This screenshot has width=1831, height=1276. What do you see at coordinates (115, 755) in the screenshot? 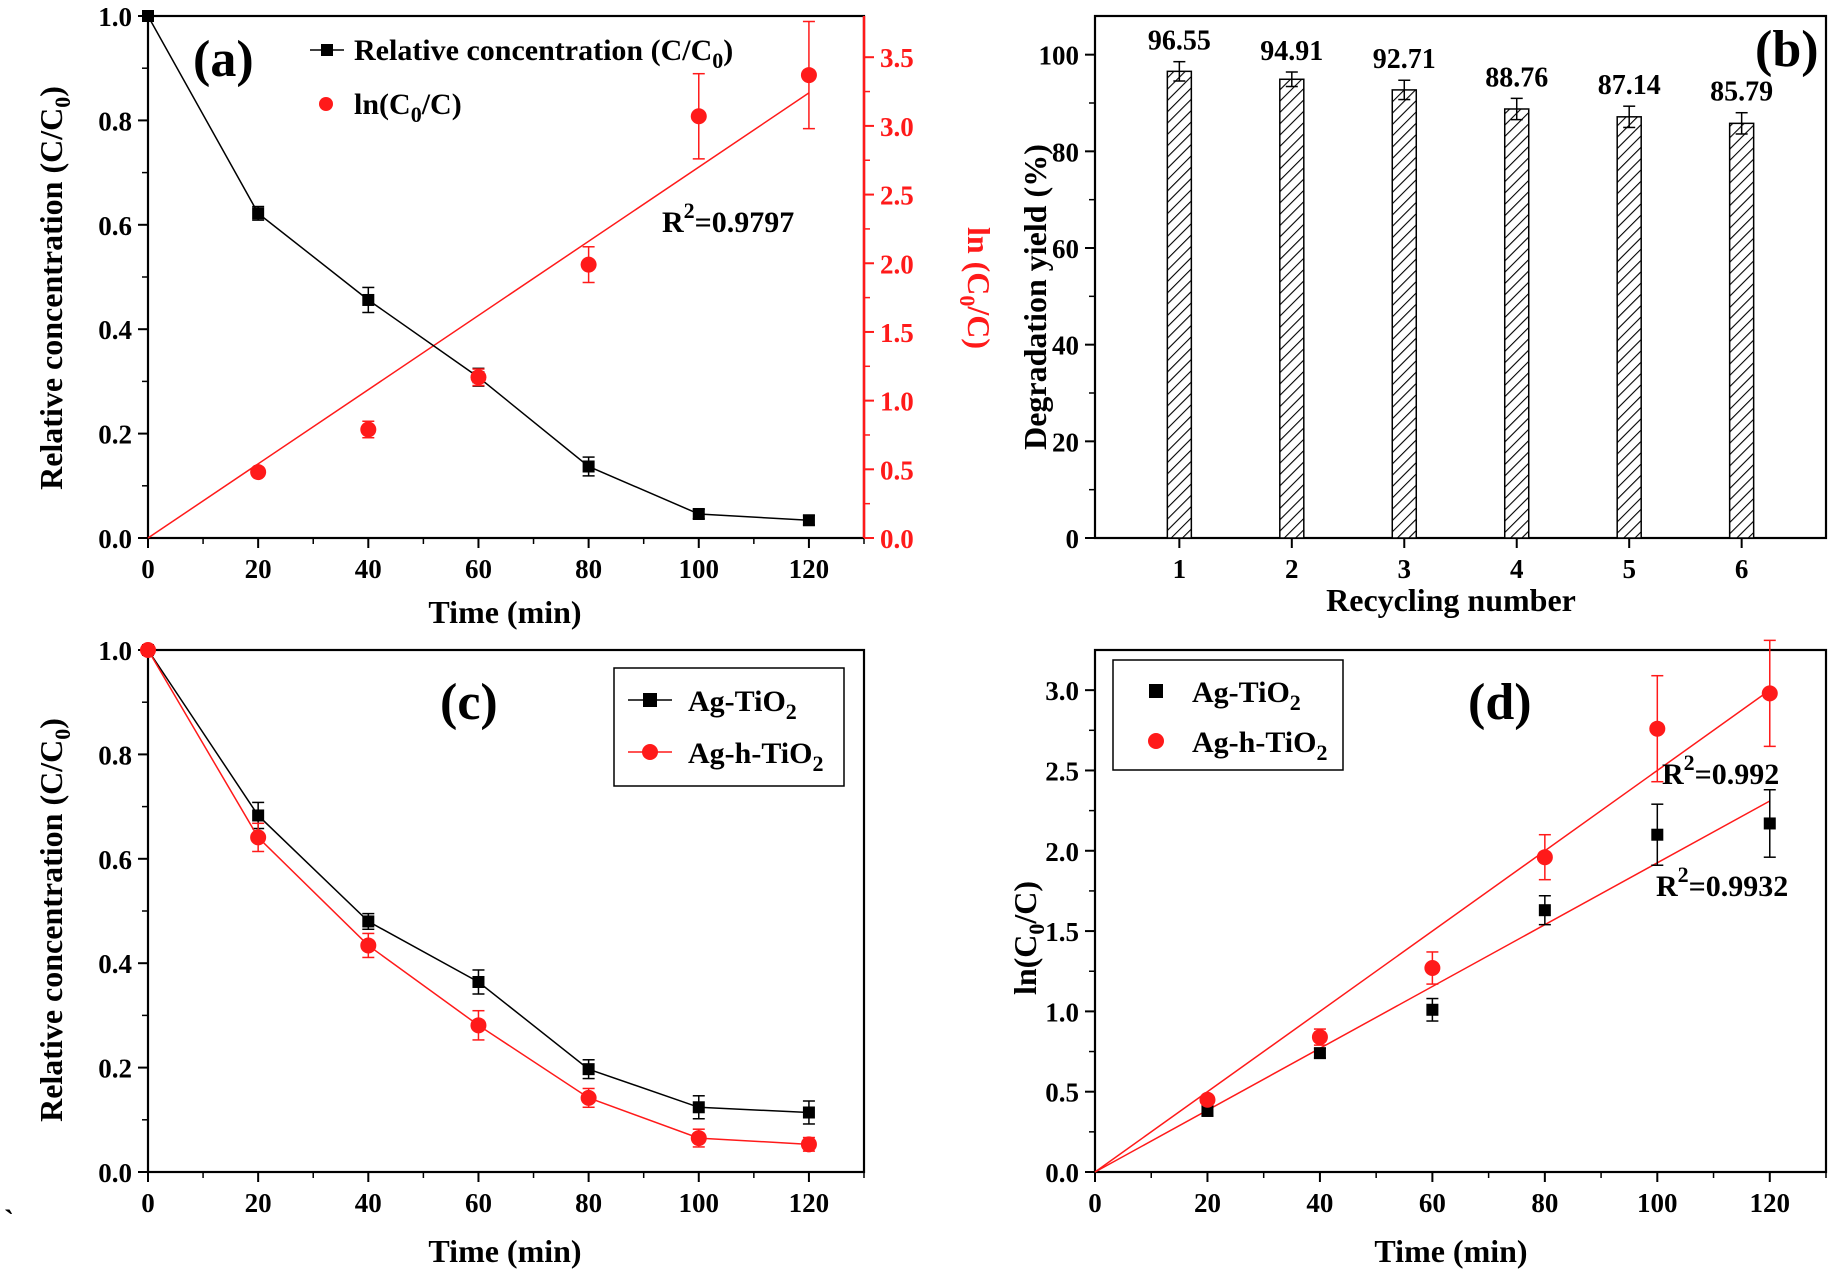
I see `panel-c-y-tick-label: 0.8` at bounding box center [115, 755].